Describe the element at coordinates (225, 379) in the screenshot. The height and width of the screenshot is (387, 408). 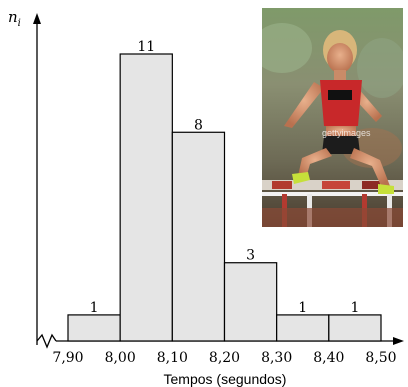
I see `x-axis-label: Tempos (segundos)` at that location.